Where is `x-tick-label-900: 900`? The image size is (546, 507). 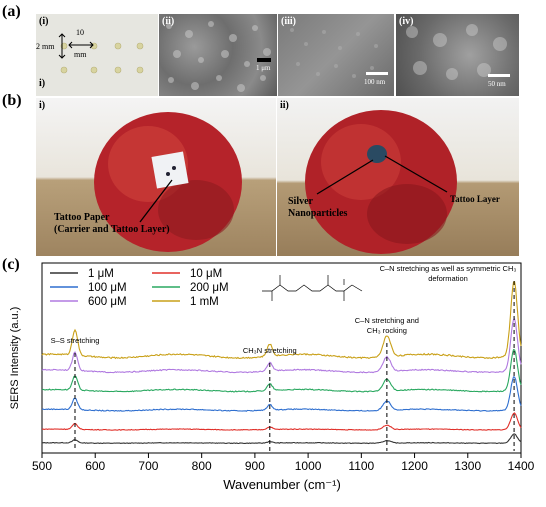
x-tick-label-900: 900 is located at coordinates (255, 466).